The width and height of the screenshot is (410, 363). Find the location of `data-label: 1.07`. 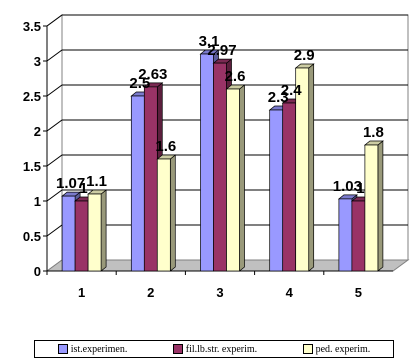

data-label: 1.07 is located at coordinates (70, 183).